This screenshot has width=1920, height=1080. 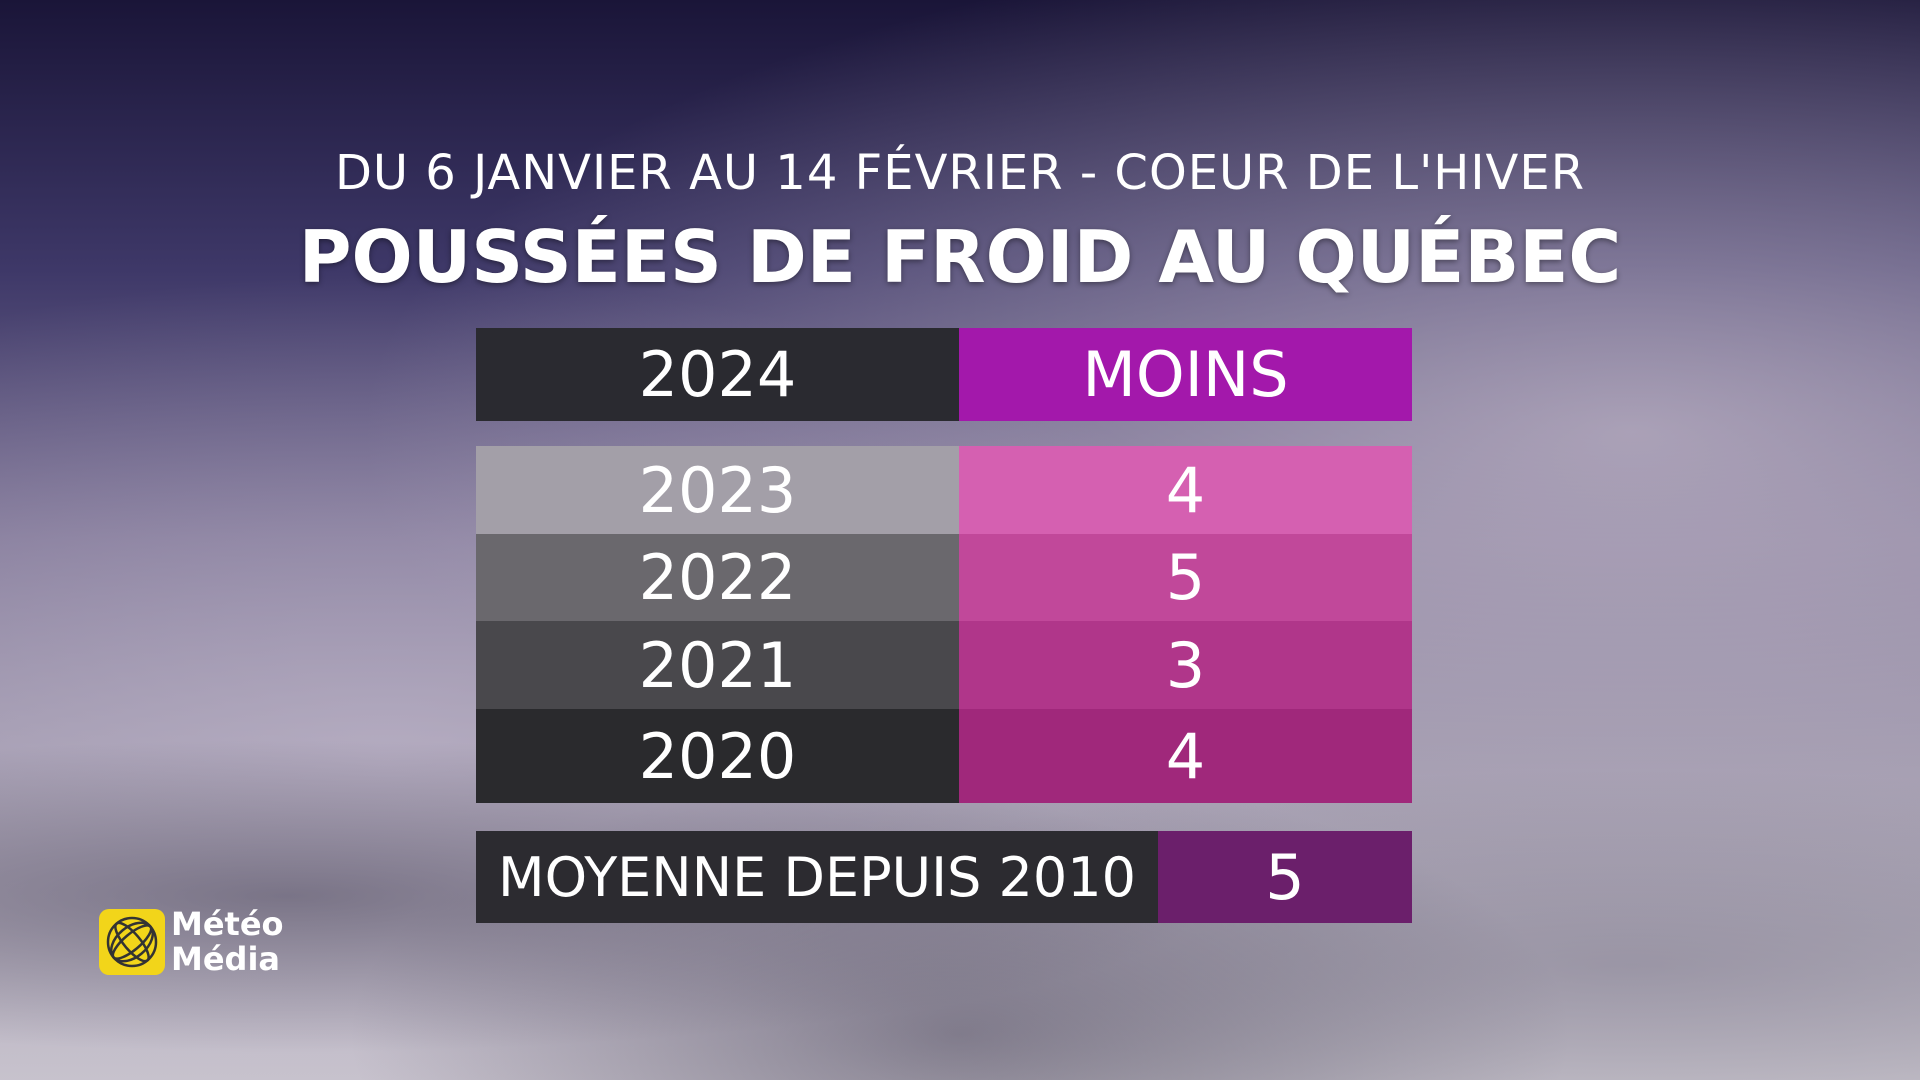 I want to click on row-value: 3, so click(x=1185, y=665).